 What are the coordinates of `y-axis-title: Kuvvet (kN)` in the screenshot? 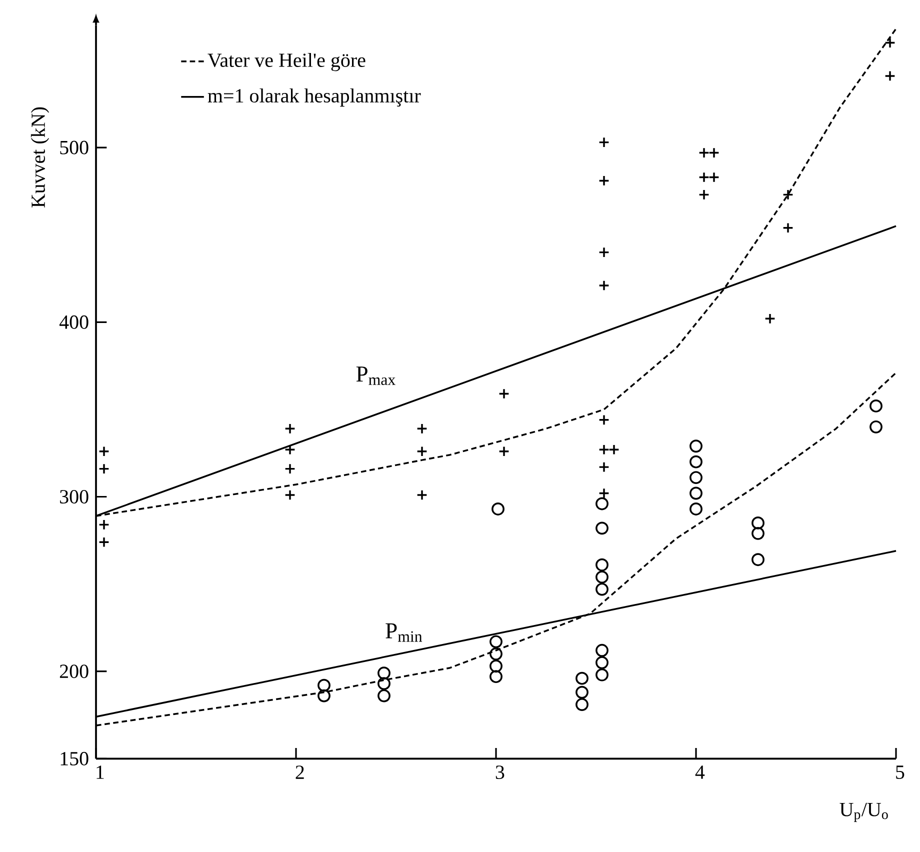 It's located at (40, 157).